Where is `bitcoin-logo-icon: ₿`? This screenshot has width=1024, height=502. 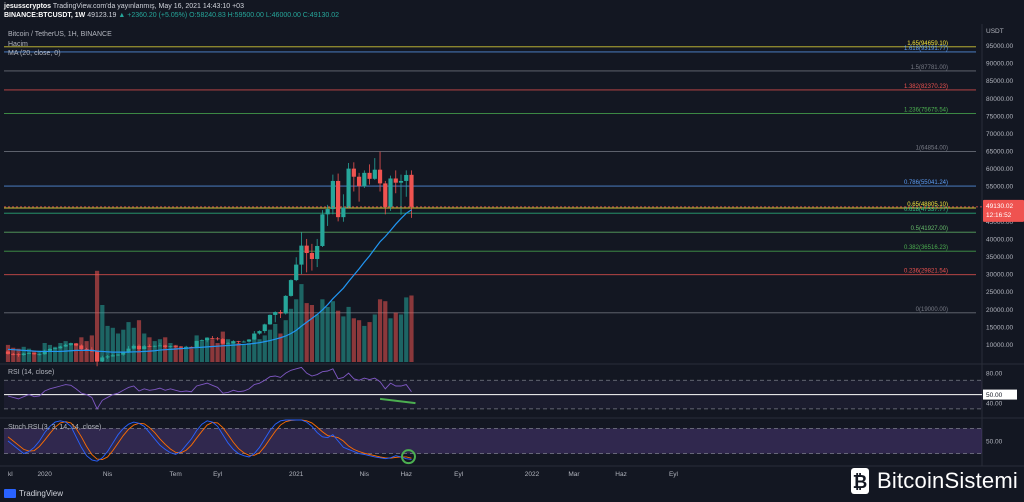
bitcoin-logo-icon: ₿ is located at coordinates (860, 481).